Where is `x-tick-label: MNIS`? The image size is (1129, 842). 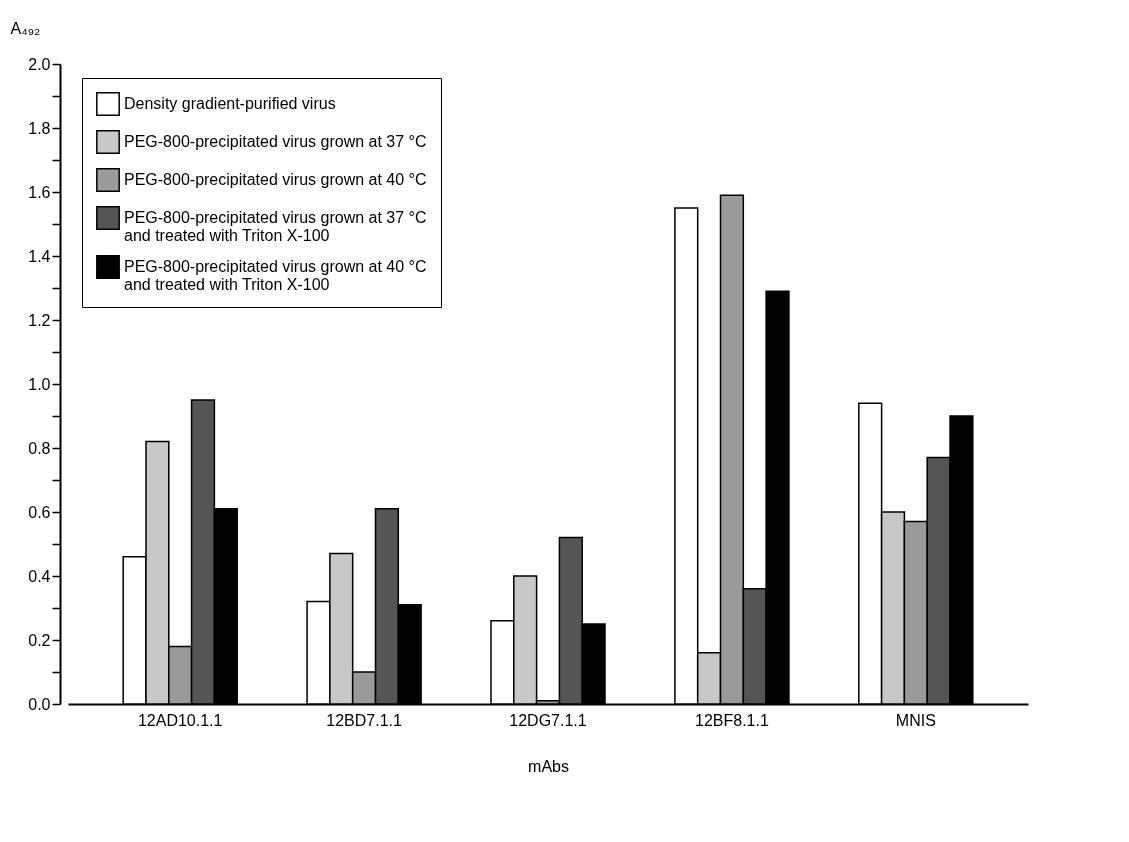 x-tick-label: MNIS is located at coordinates (915, 720).